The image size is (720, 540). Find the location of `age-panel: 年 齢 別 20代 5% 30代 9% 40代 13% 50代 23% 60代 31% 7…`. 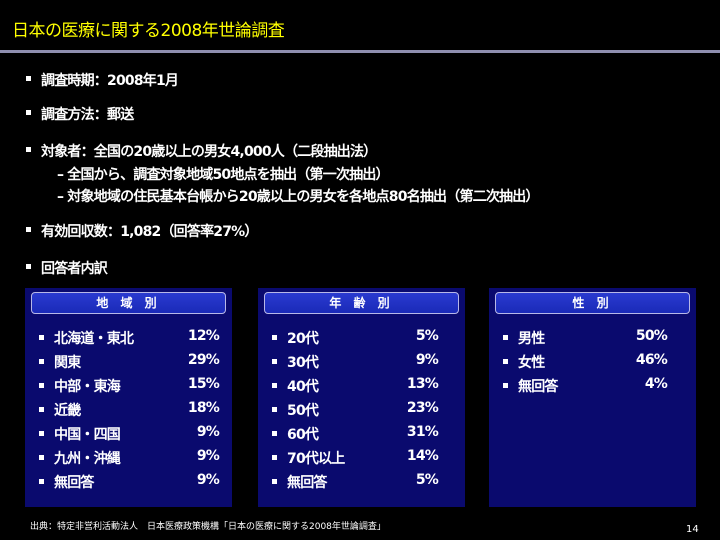

age-panel: 年 齢 別 20代 5% 30代 9% 40代 13% 50代 23% 60代 31% 7… is located at coordinates (361, 397).